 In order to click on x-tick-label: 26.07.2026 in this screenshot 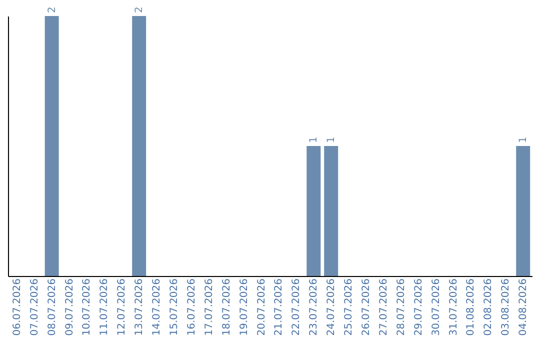, I will do `click(366, 307)`.